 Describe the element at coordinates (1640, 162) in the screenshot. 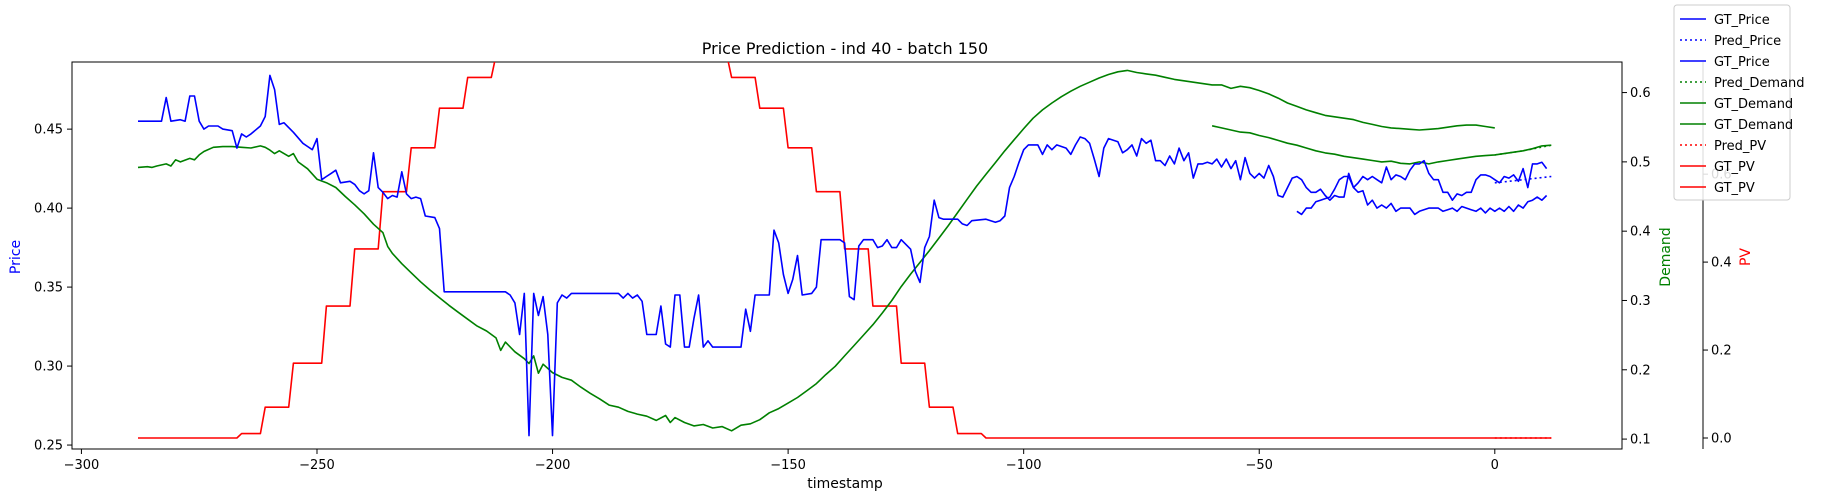

I see `demand-tick-label: 0.5` at that location.